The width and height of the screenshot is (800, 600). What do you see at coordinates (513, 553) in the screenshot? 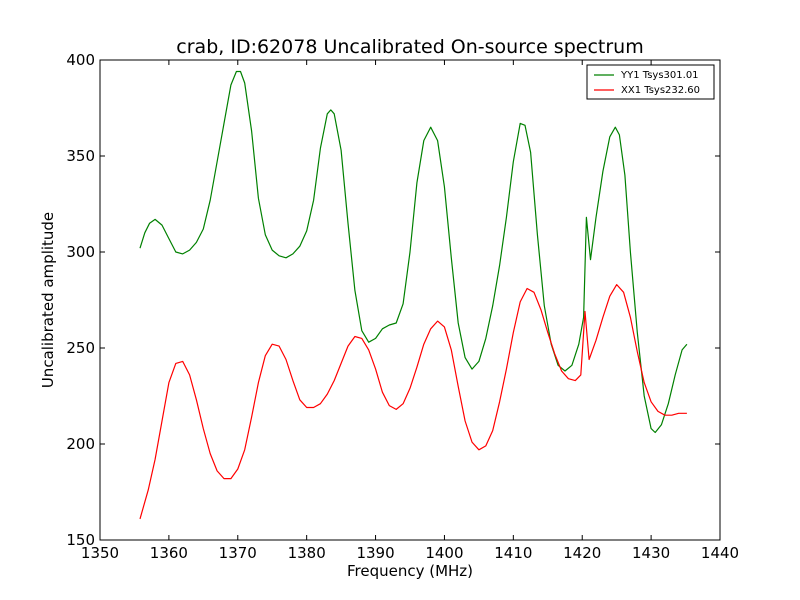
I see `x-tick-label-6: 1410` at bounding box center [513, 553].